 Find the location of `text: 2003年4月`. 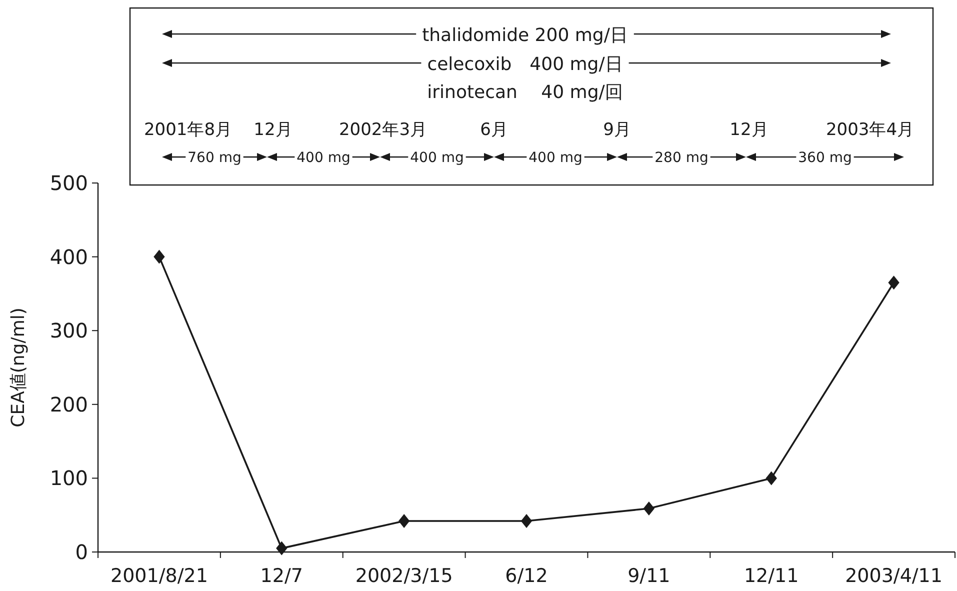

text: 2003年4月 is located at coordinates (870, 130).